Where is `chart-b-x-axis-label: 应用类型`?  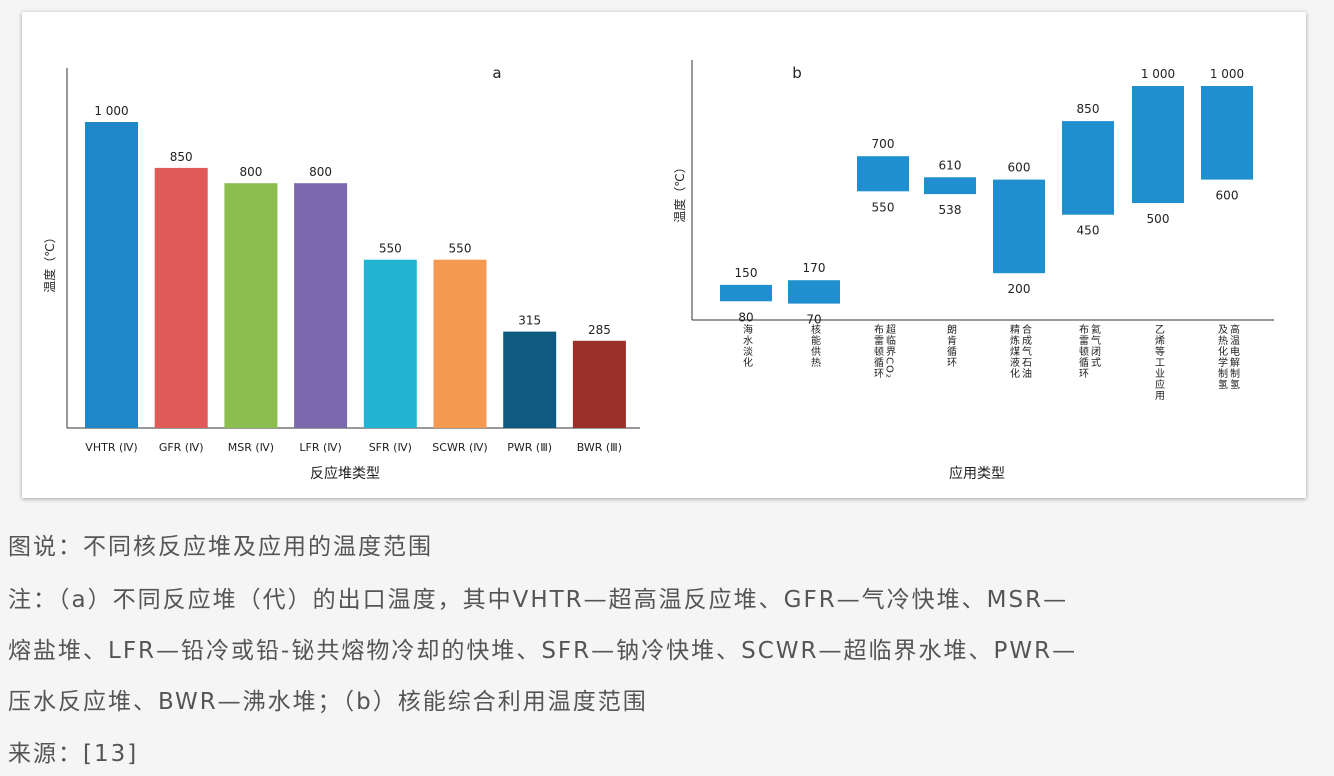
chart-b-x-axis-label: 应用类型 is located at coordinates (977, 473).